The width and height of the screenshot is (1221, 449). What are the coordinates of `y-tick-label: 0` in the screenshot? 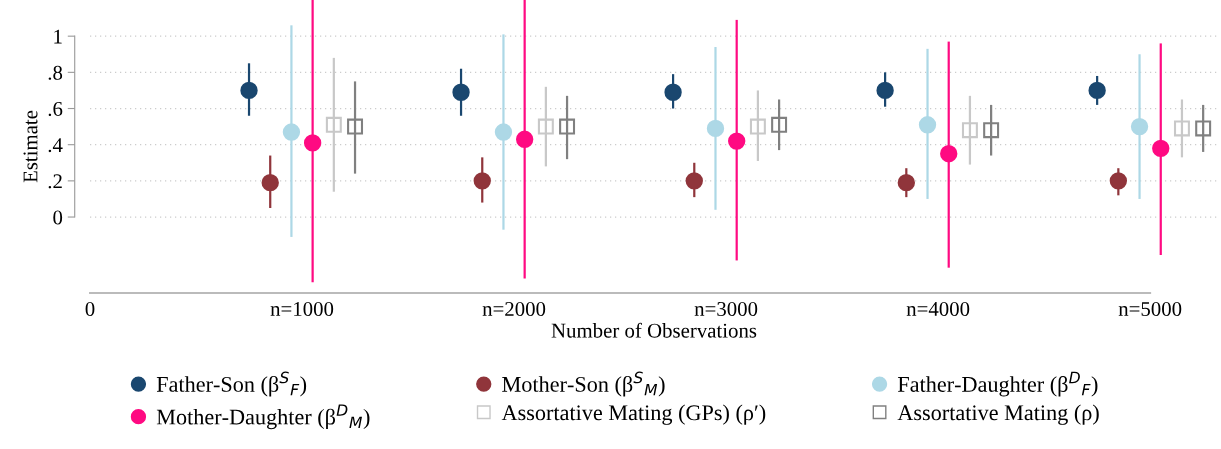 It's located at (58, 217).